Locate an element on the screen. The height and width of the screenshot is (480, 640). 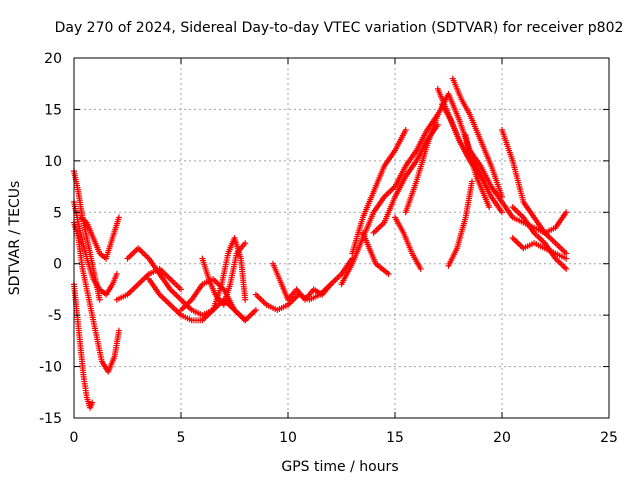
series-arc25 is located at coordinates (523, 210).